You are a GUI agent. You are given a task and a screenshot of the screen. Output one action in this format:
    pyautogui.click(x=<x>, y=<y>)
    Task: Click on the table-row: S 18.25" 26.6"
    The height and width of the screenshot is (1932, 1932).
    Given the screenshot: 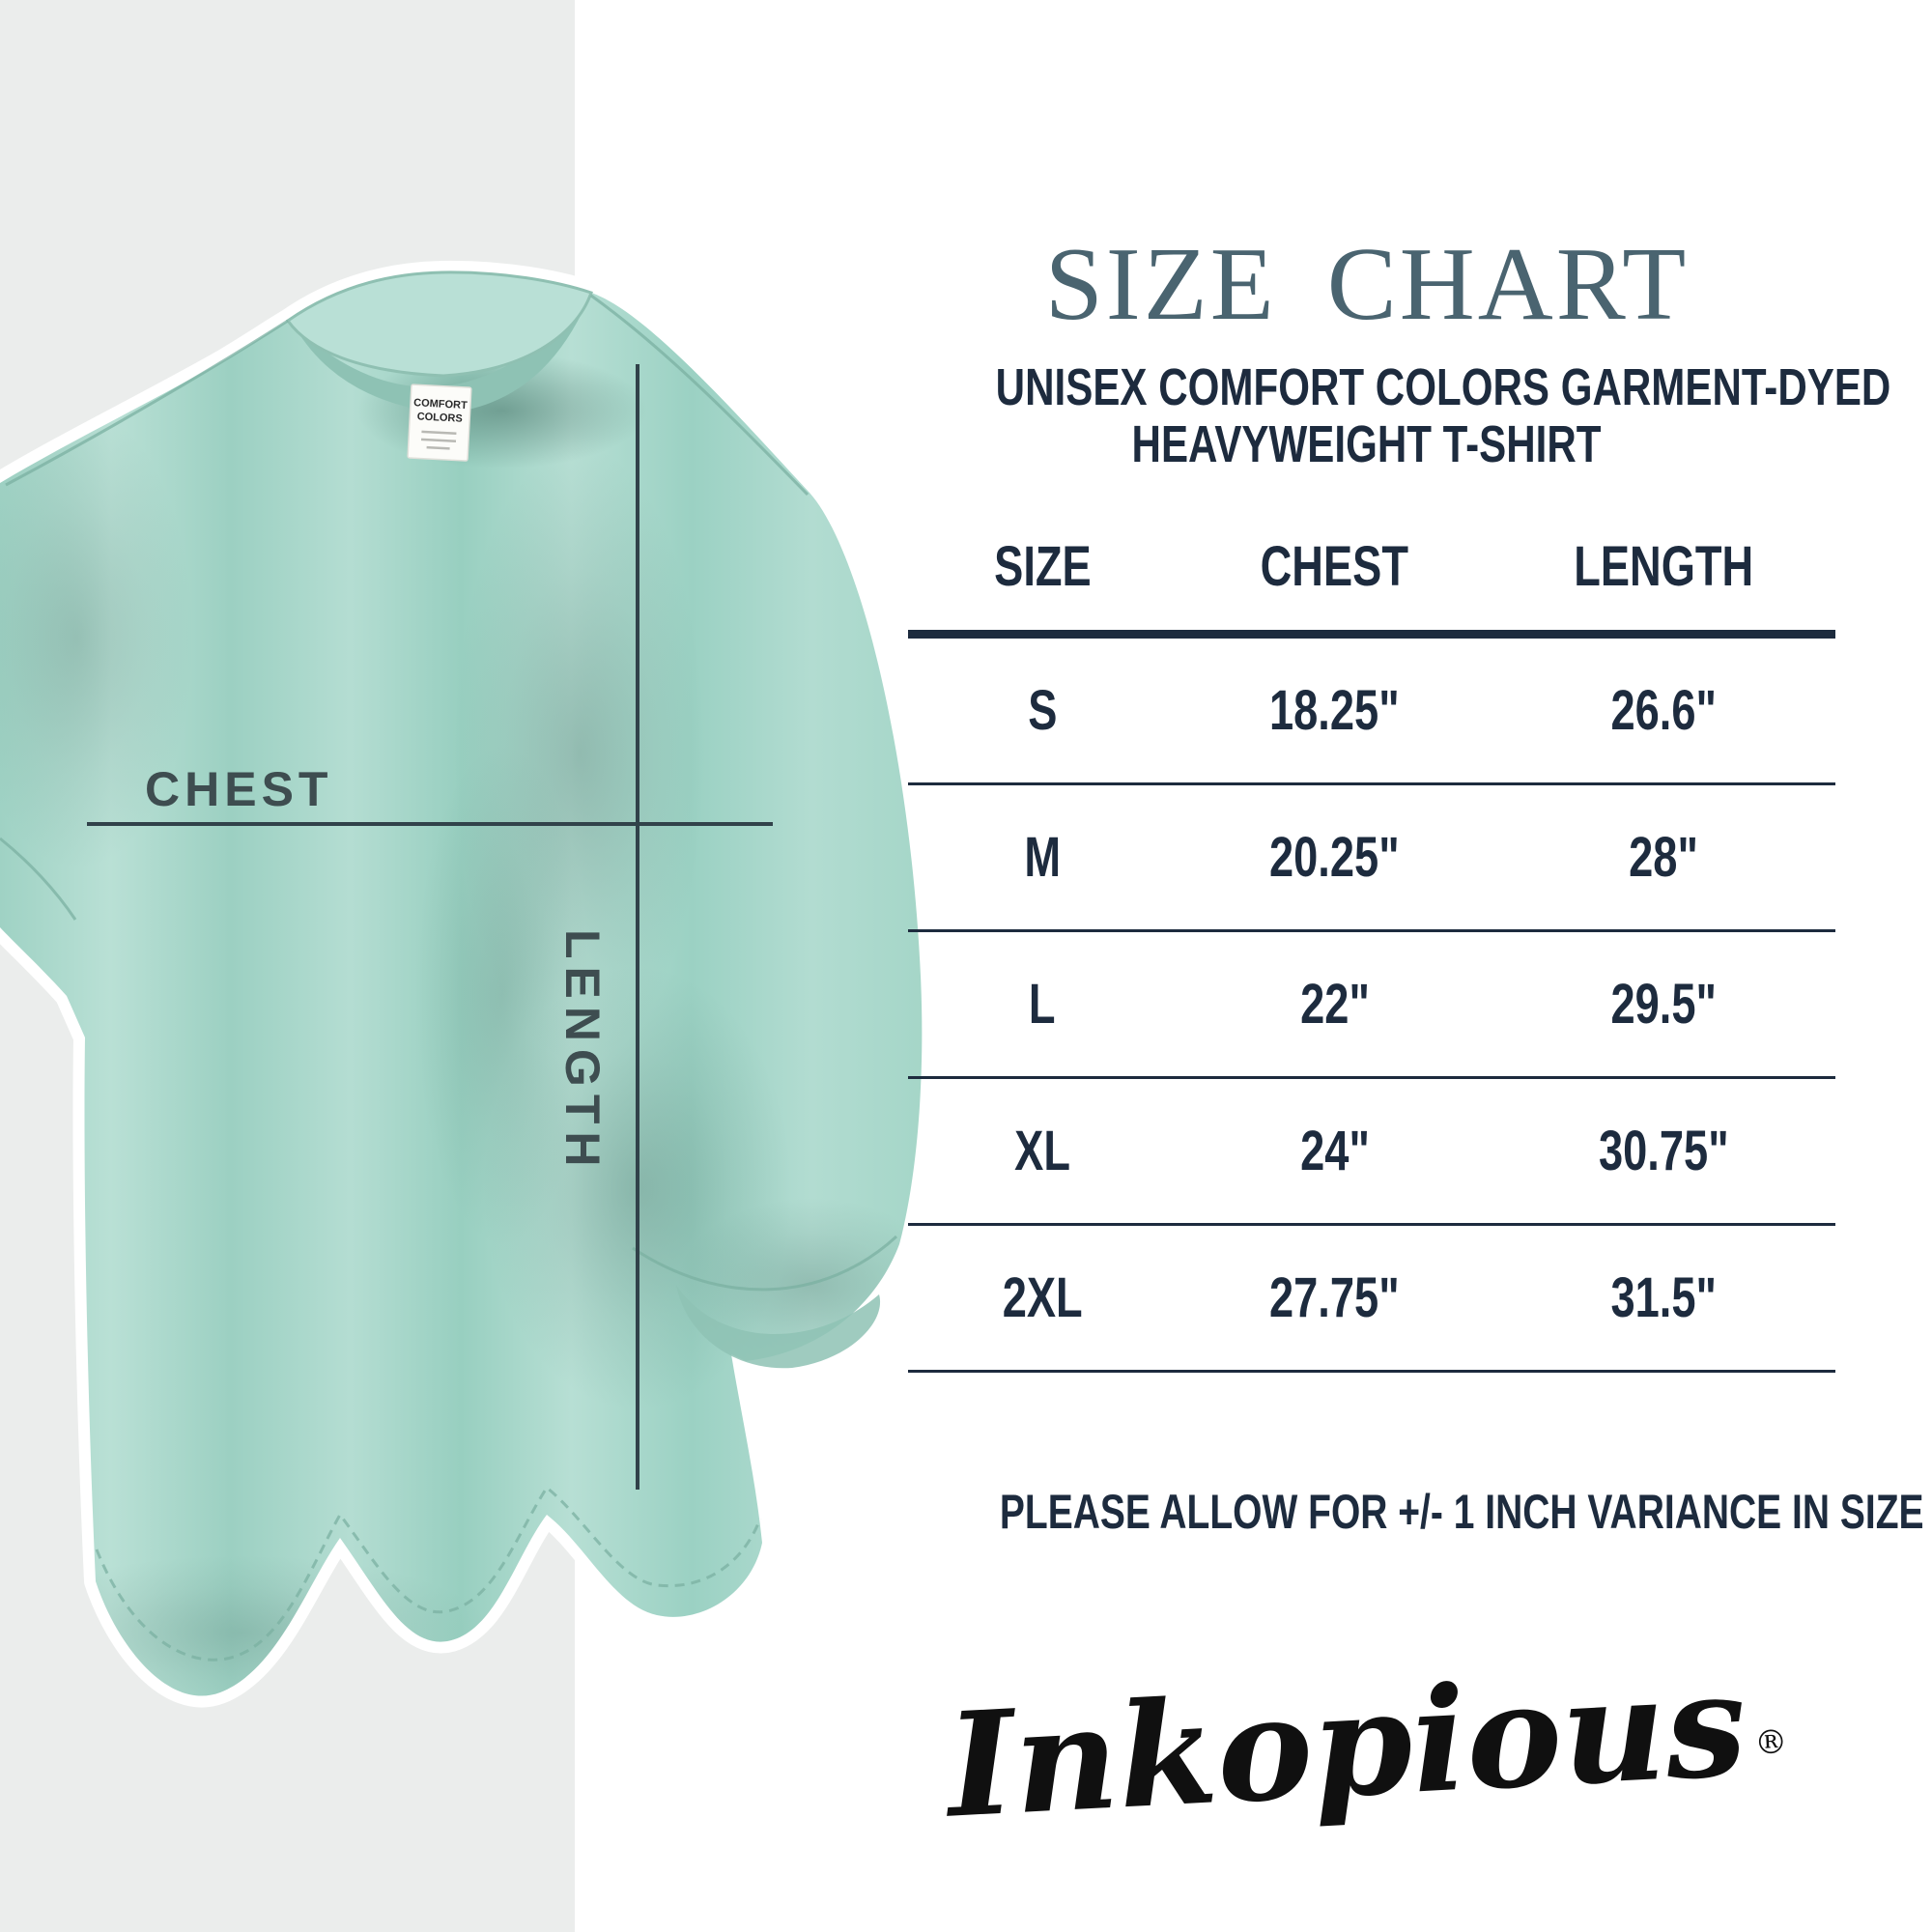 What is the action you would take?
    pyautogui.click(x=1371, y=712)
    